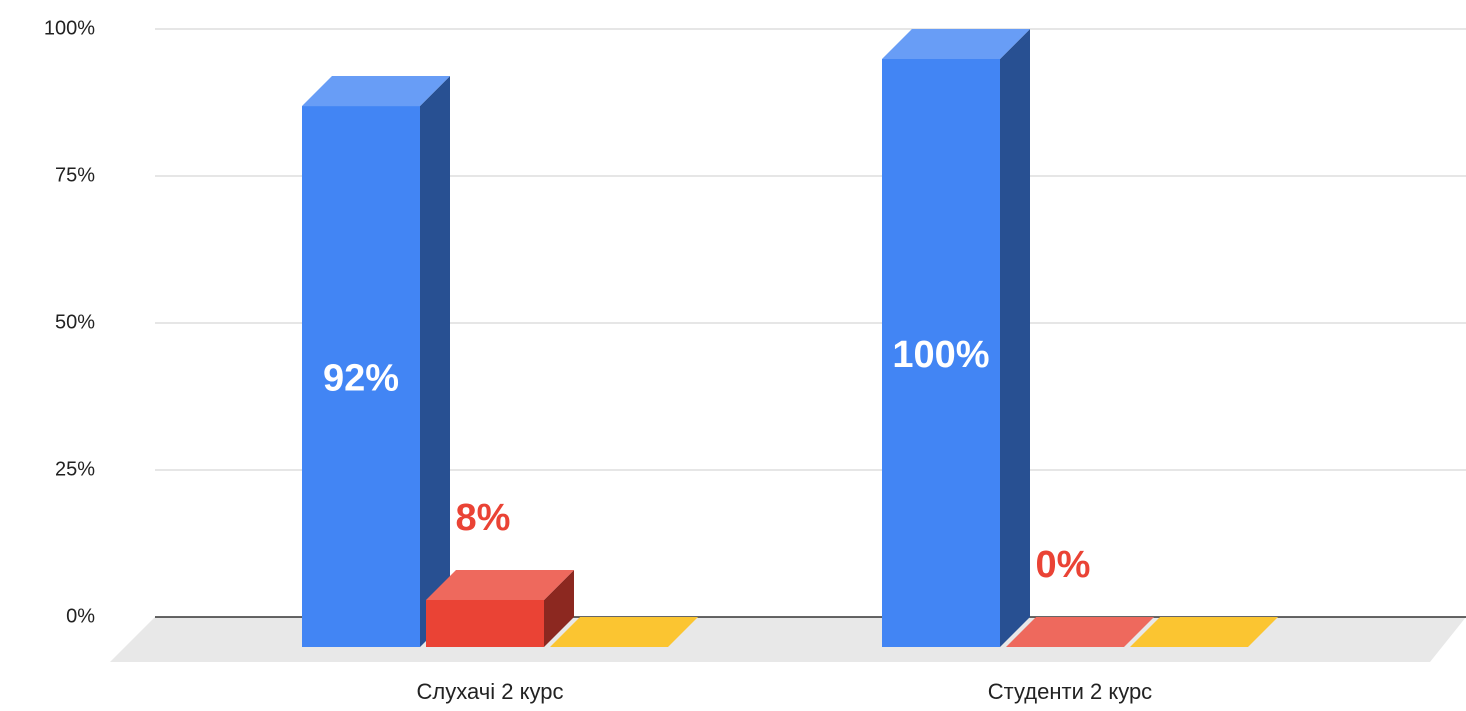 The height and width of the screenshot is (711, 1466). Describe the element at coordinates (69, 28) in the screenshot. I see `y-tick-label: 100%` at that location.